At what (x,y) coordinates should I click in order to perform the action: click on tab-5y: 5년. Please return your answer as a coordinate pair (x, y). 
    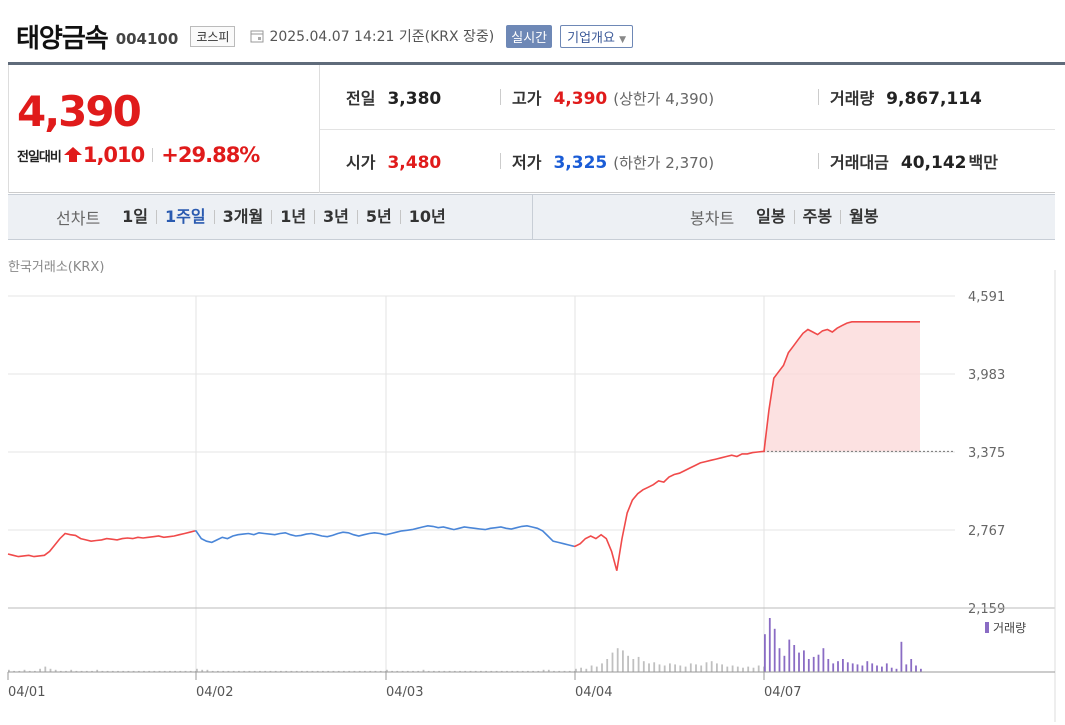
    Looking at the image, I should click on (378, 217).